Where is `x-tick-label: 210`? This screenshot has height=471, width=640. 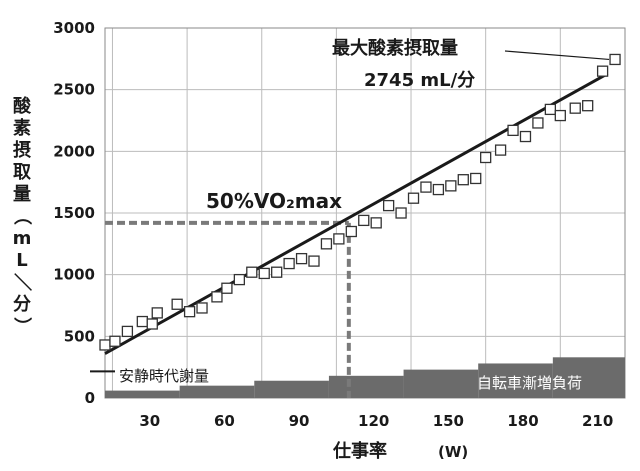 x-tick-label: 210 is located at coordinates (597, 421).